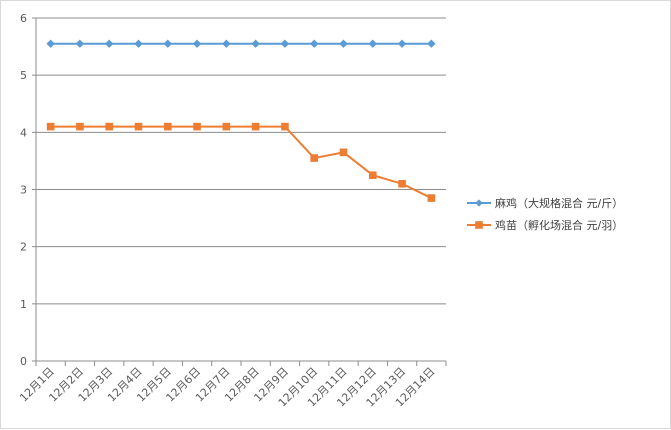 The height and width of the screenshot is (430, 671). Describe the element at coordinates (23, 247) in the screenshot. I see `y-tick-label: 2` at that location.